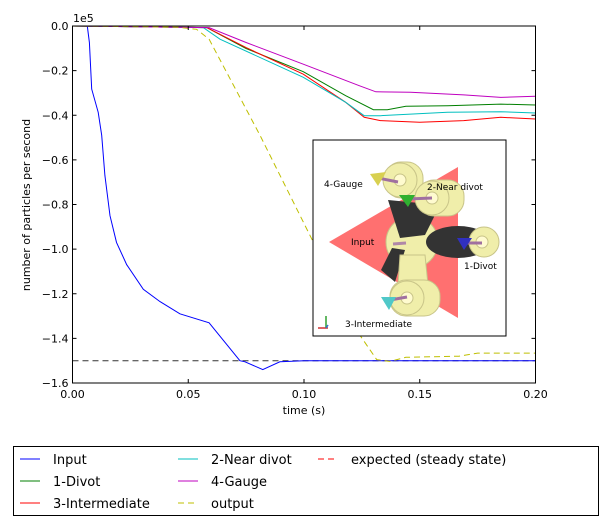 The width and height of the screenshot is (607, 526). What do you see at coordinates (83, 18) in the screenshot?
I see `y-offset-label: 1e5` at bounding box center [83, 18].